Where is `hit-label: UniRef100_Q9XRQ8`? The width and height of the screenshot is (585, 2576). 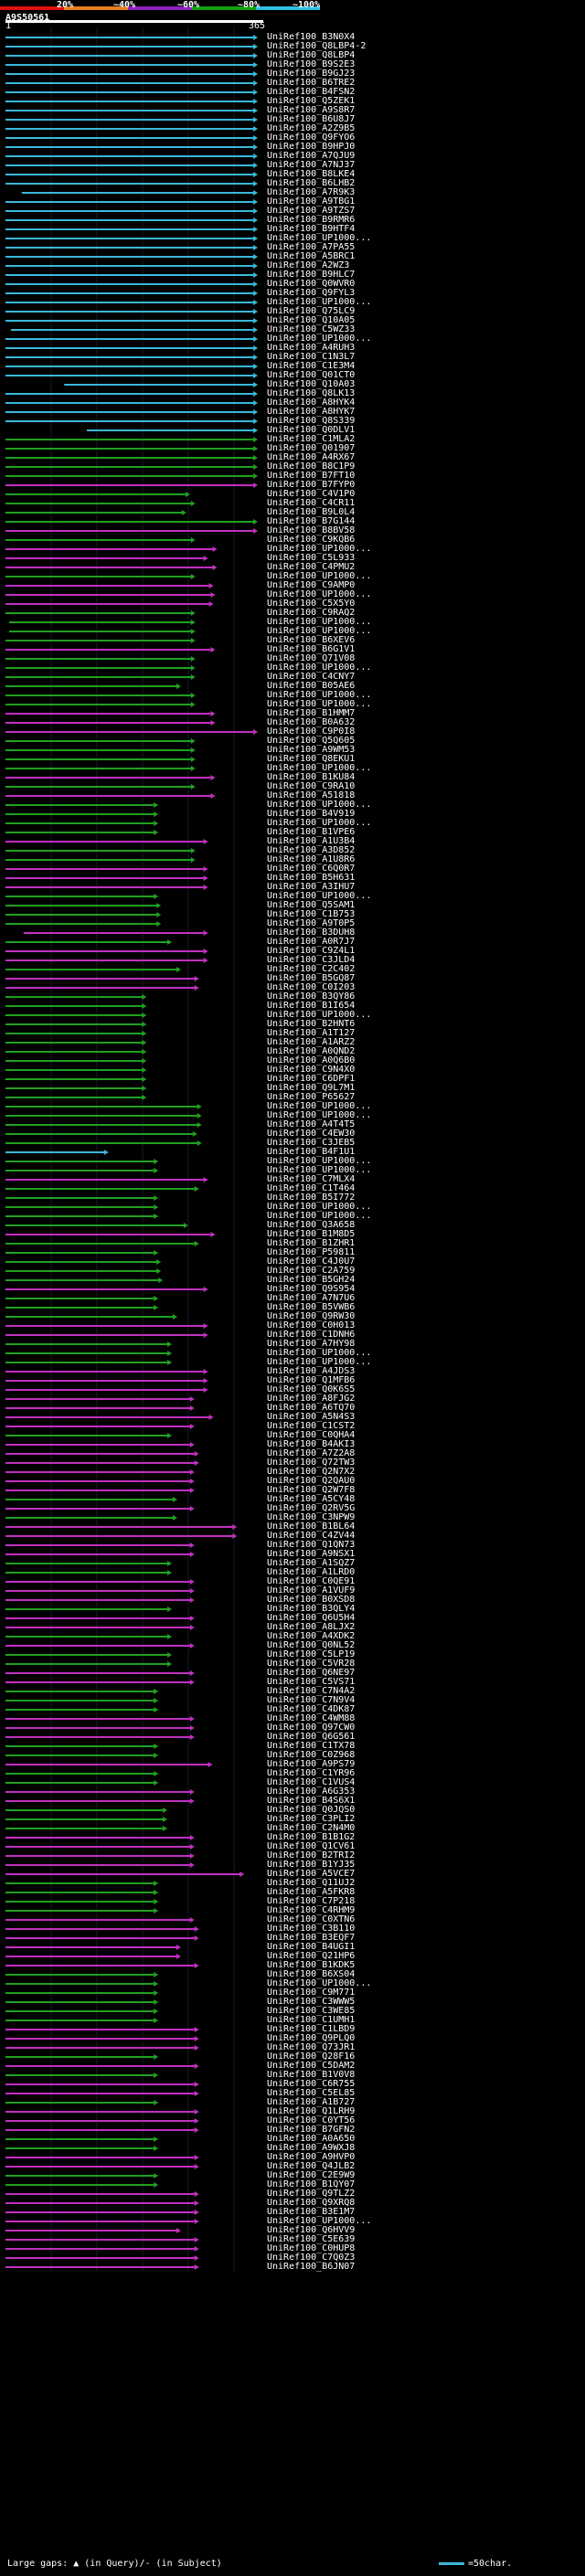
hit-label: UniRef100_Q9XRQ8 is located at coordinates (312, 2203).